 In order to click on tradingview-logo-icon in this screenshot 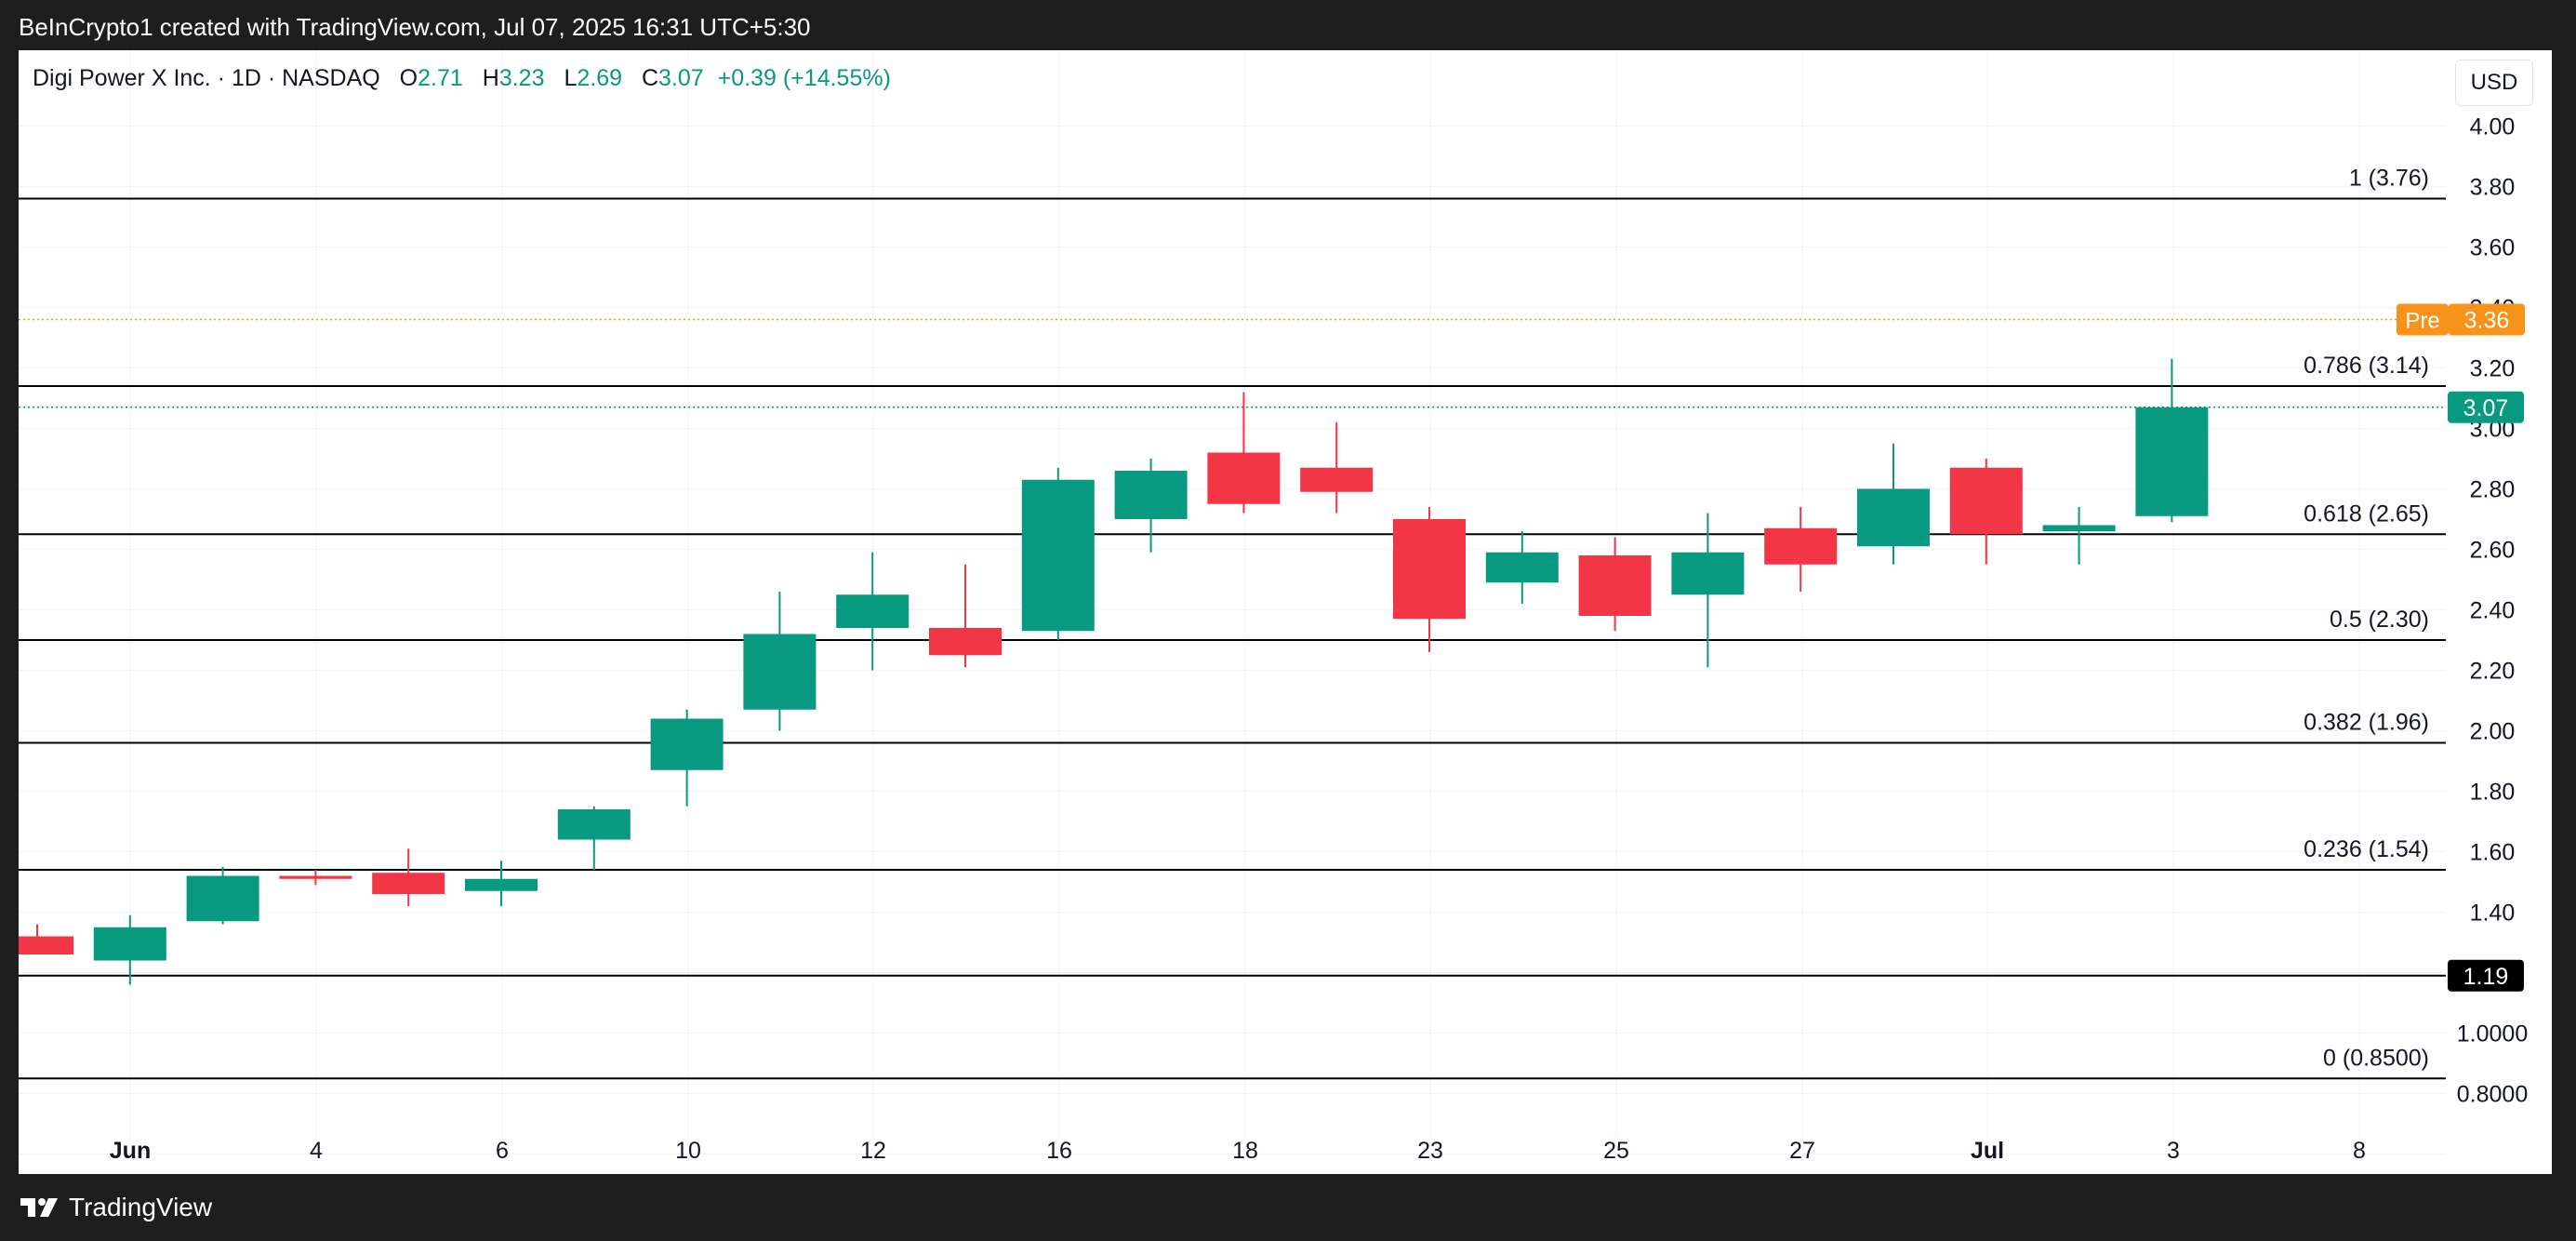, I will do `click(39, 1207)`.